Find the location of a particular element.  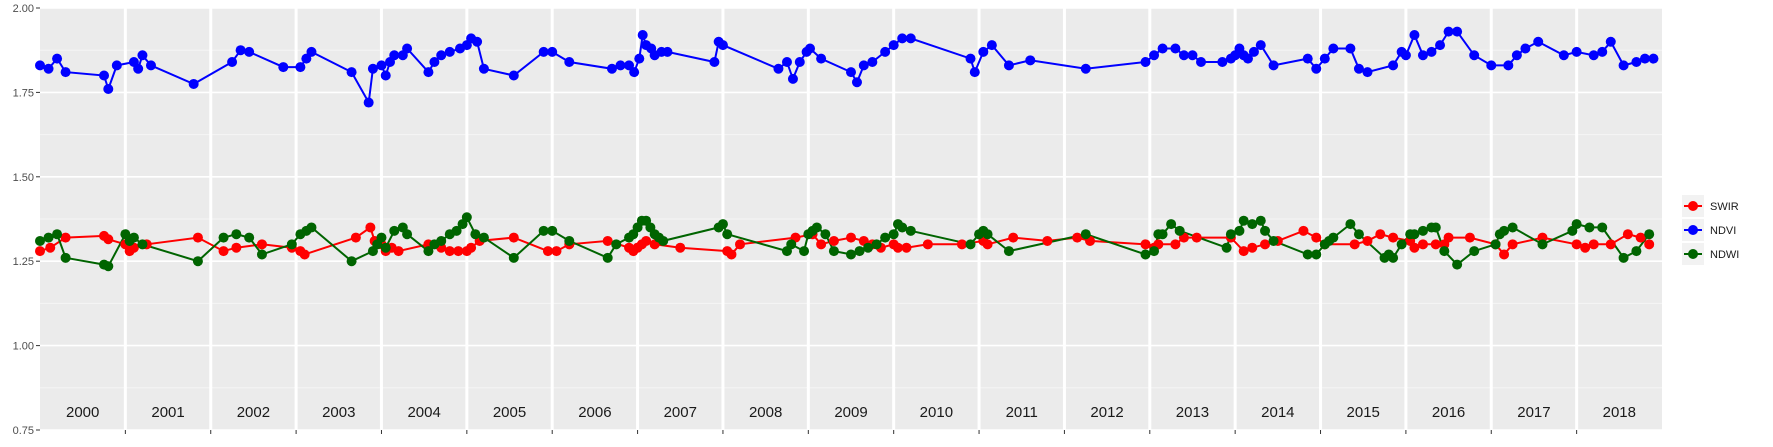

year-label: 2017 is located at coordinates (1533, 412).